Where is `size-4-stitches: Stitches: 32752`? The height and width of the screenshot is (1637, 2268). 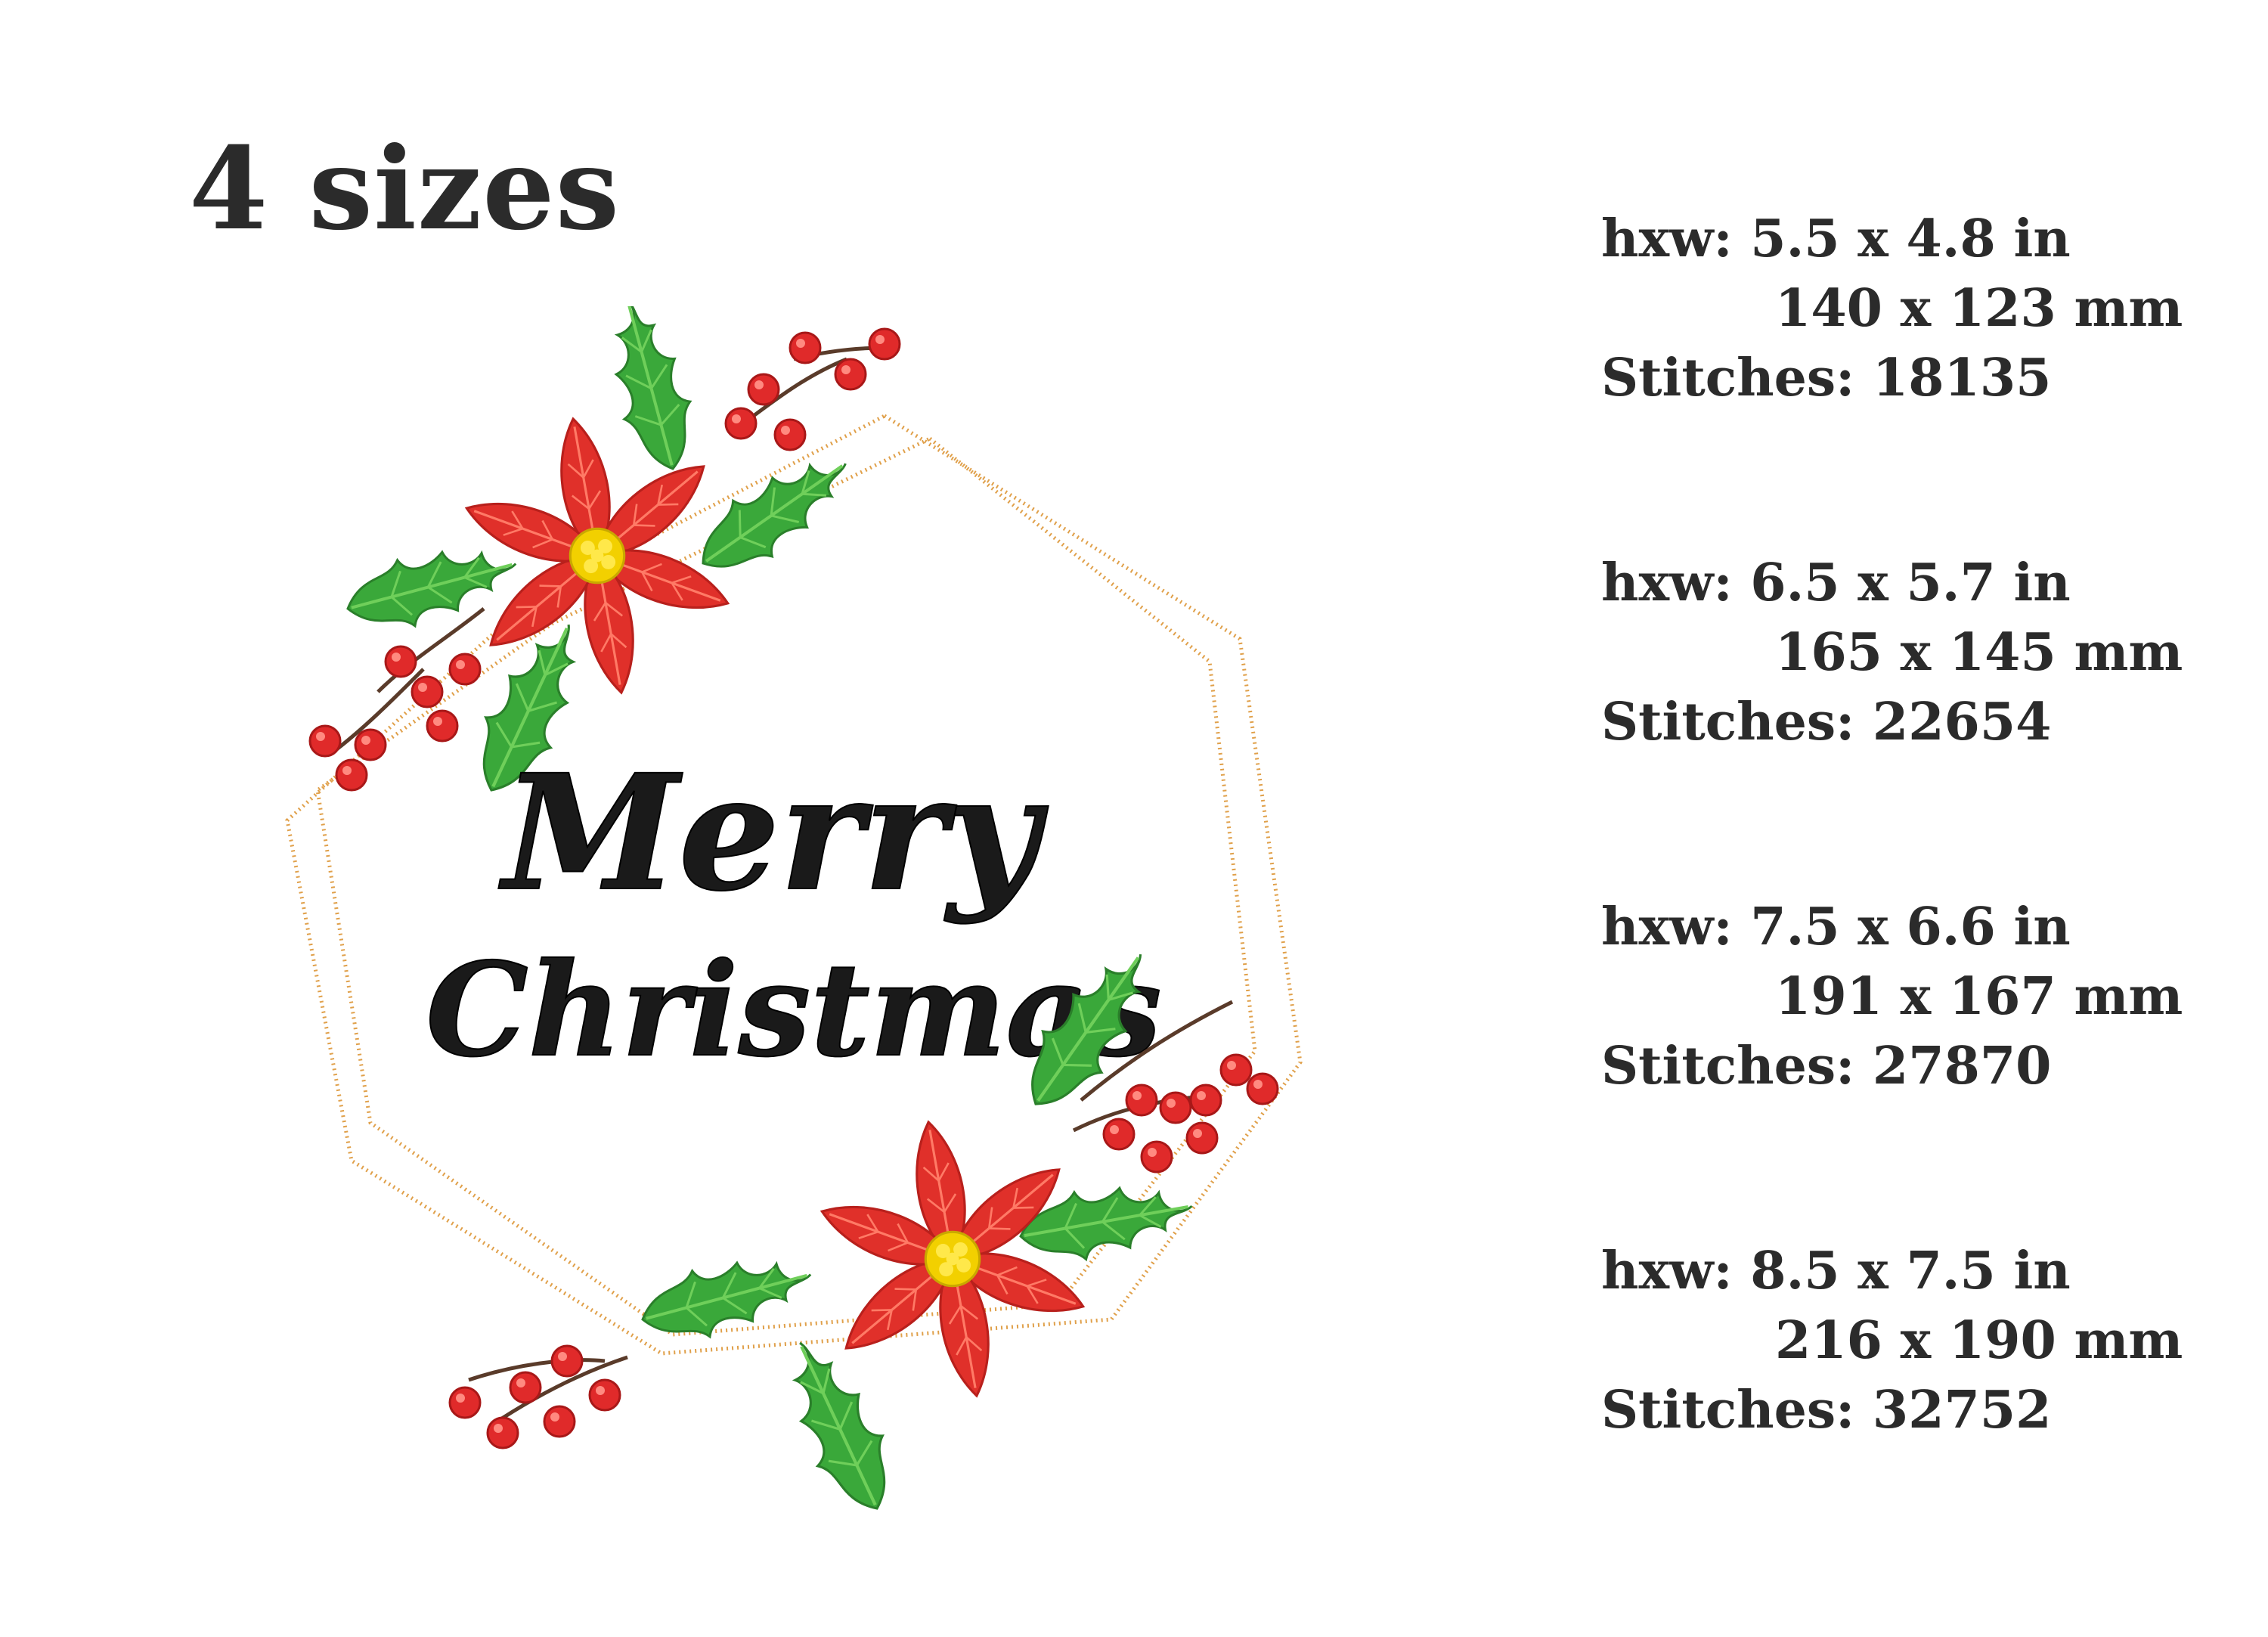
size-4-stitches: Stitches: 32752 is located at coordinates (1826, 1410).